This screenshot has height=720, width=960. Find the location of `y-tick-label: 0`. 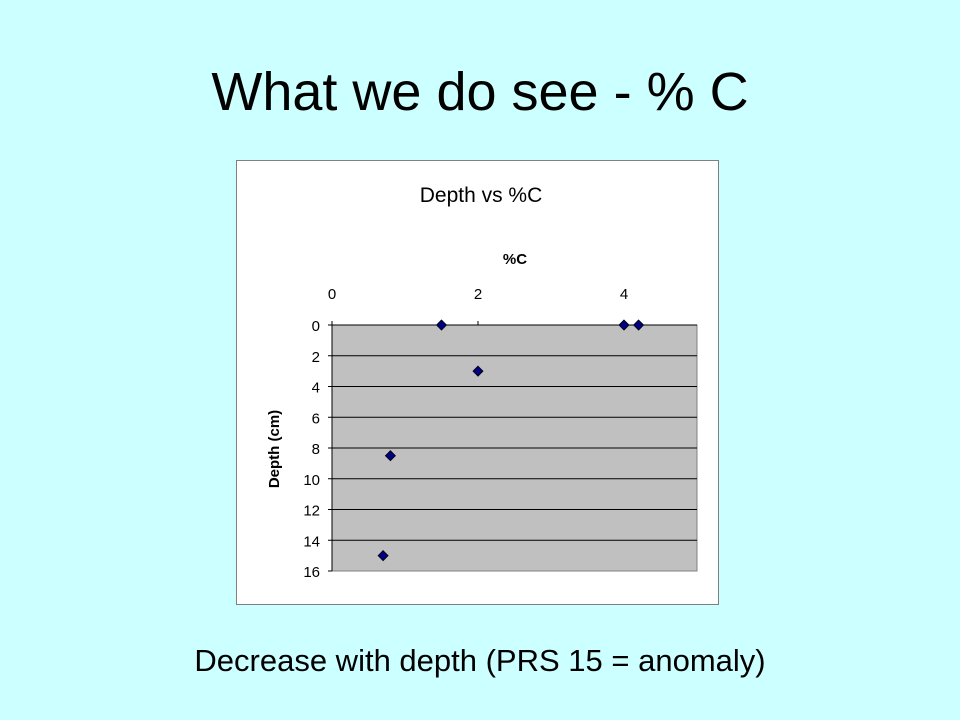

y-tick-label: 0 is located at coordinates (316, 326).